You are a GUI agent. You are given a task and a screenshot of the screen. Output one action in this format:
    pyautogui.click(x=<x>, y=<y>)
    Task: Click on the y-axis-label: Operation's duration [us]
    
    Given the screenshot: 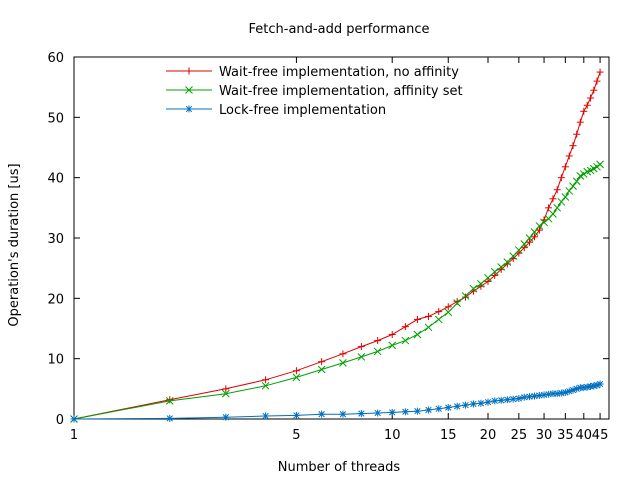 What is the action you would take?
    pyautogui.click(x=14, y=244)
    